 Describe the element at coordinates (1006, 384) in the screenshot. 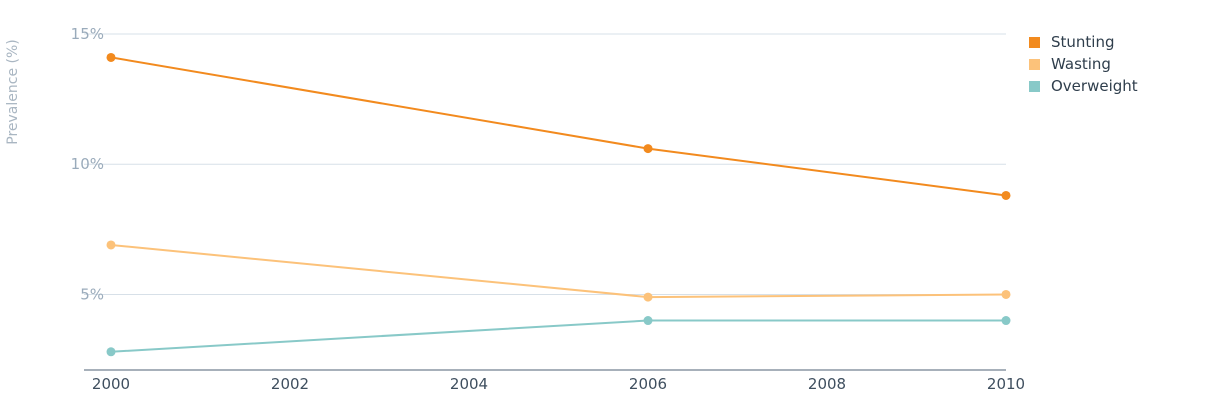

I see `x-tick-label: 2010` at that location.